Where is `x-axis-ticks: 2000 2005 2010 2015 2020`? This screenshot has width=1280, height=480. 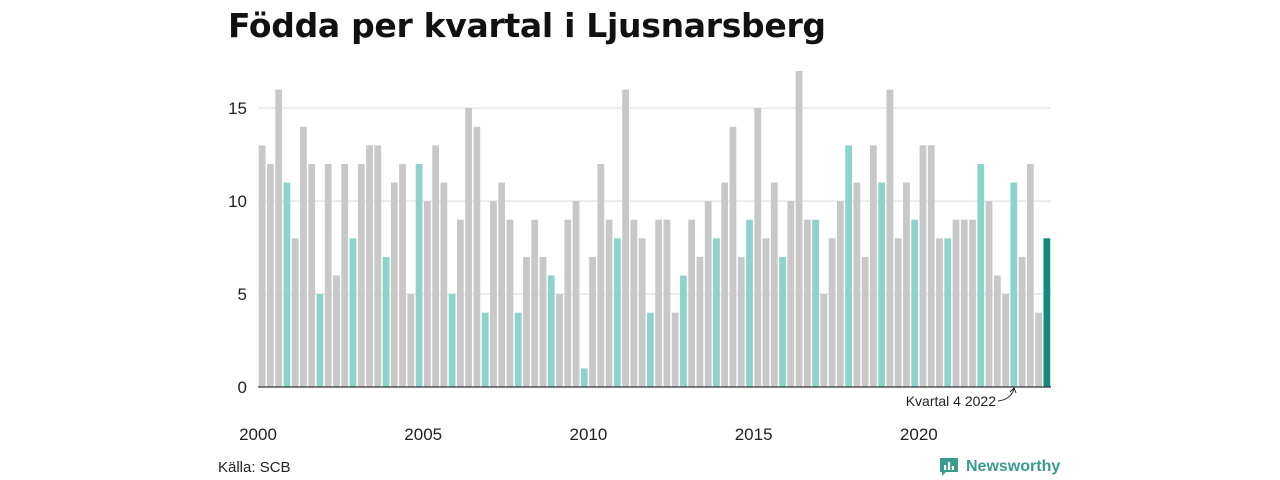
x-axis-ticks: 2000 2005 2010 2015 2020 is located at coordinates (588, 434).